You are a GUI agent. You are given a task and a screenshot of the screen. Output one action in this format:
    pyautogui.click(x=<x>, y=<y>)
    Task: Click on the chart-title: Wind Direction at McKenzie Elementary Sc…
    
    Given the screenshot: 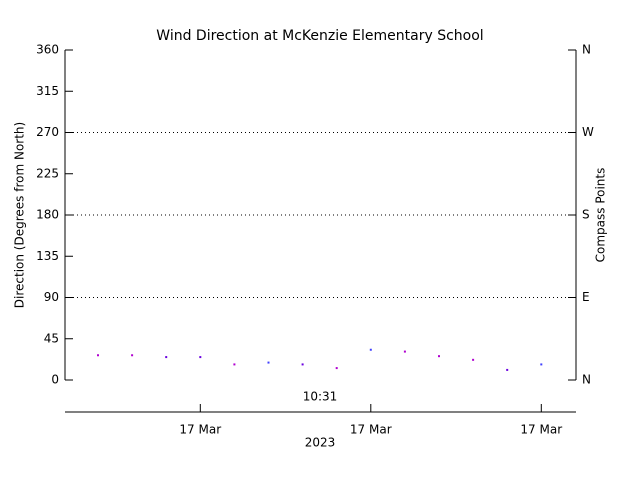 What is the action you would take?
    pyautogui.click(x=319, y=36)
    